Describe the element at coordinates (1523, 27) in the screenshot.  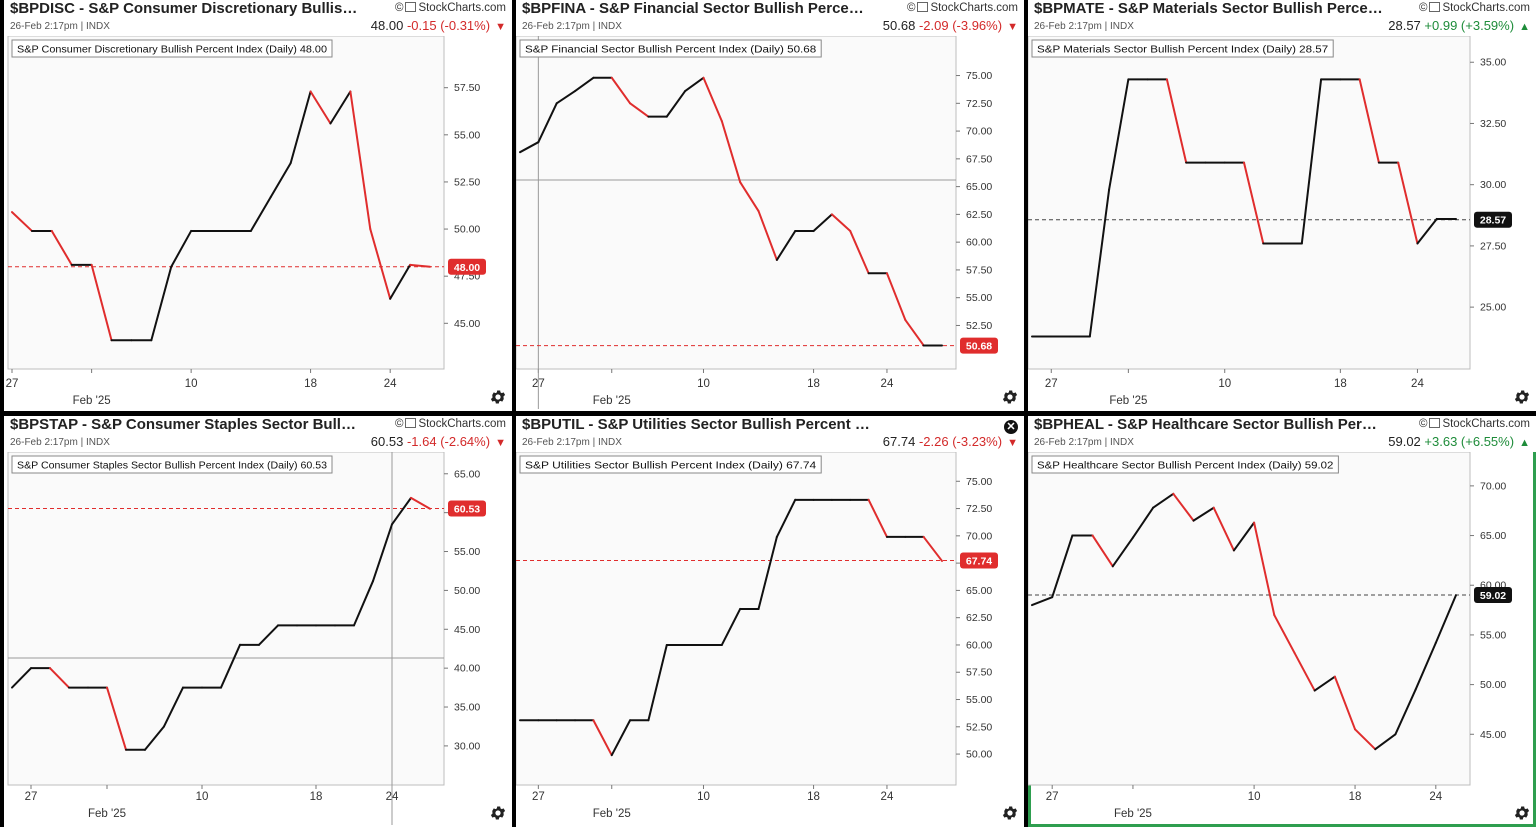
I see `up-arrow-icon: ▲` at that location.